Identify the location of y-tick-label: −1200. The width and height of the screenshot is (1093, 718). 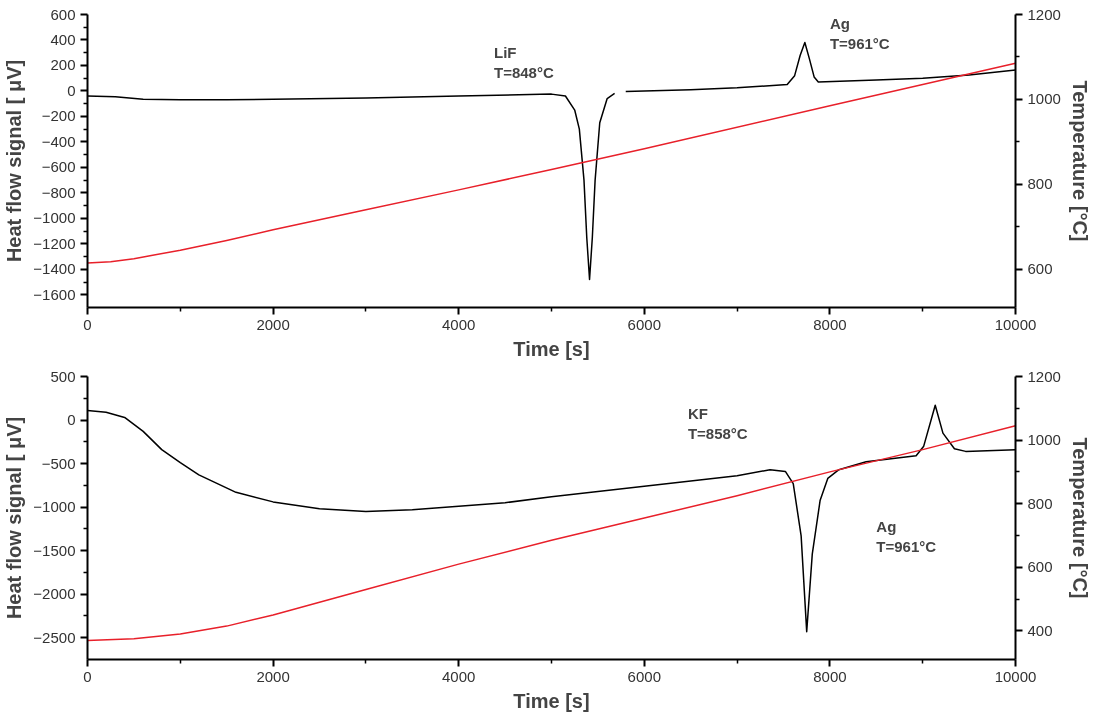
(54, 243).